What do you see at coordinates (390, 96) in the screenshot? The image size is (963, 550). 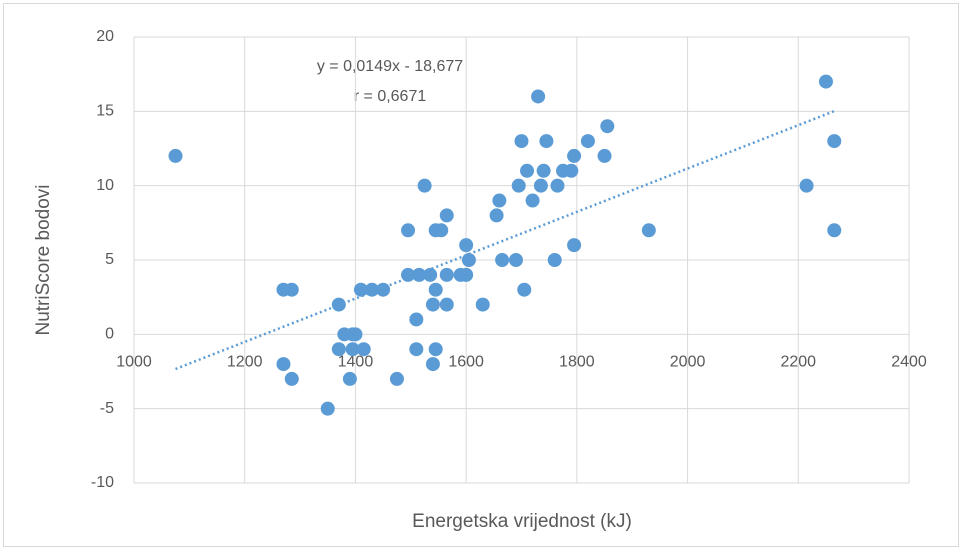 I see `r-annotation: r = 0,6671` at bounding box center [390, 96].